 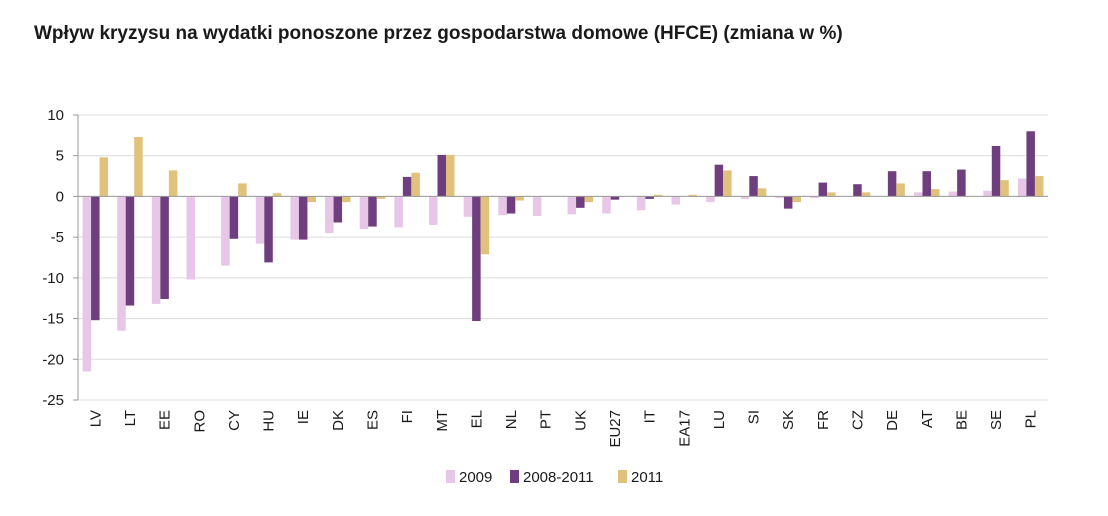 I want to click on bar-2009-ES, so click(x=364, y=212).